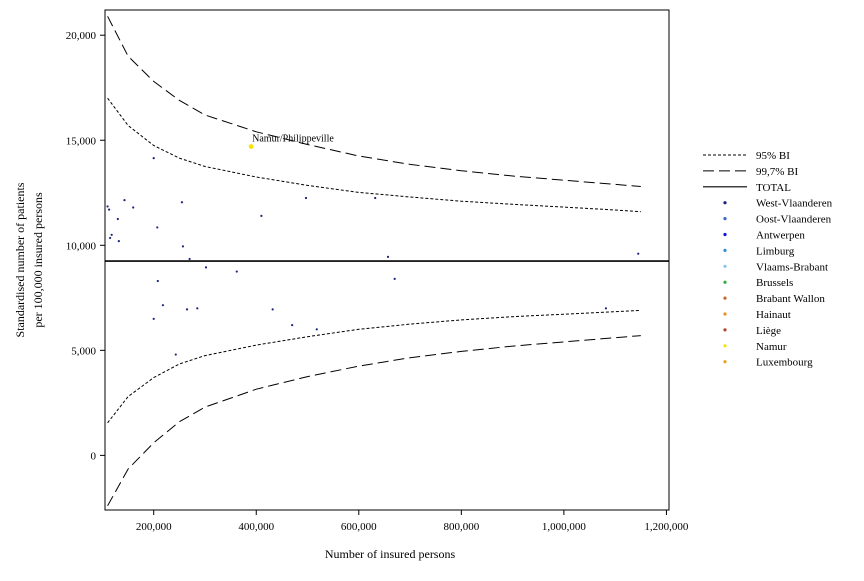  I want to click on ci95-upper-line, so click(374, 155).